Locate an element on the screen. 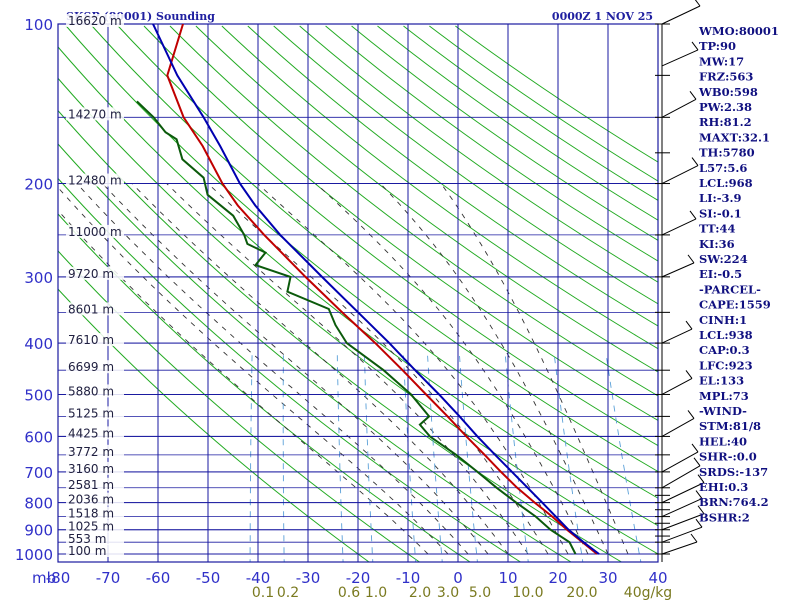  temperature-tick-label: -70 is located at coordinates (108, 578).